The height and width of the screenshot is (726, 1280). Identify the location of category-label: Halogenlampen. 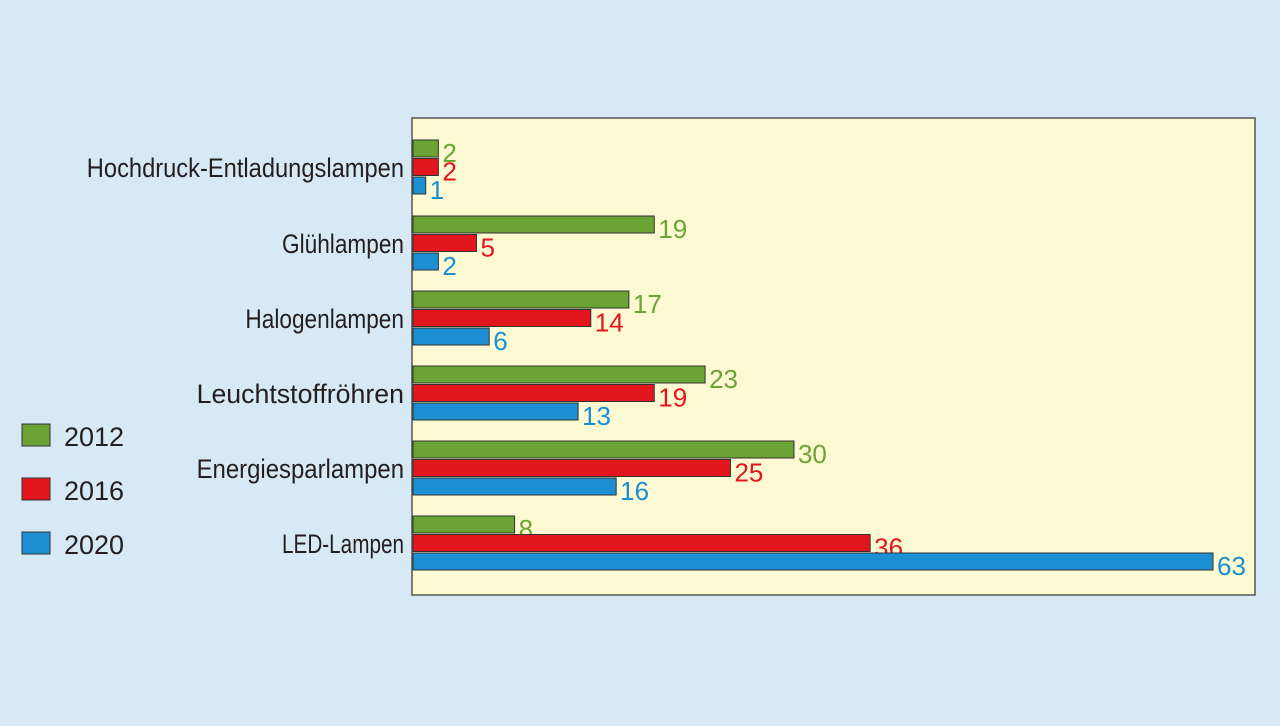
(324, 319).